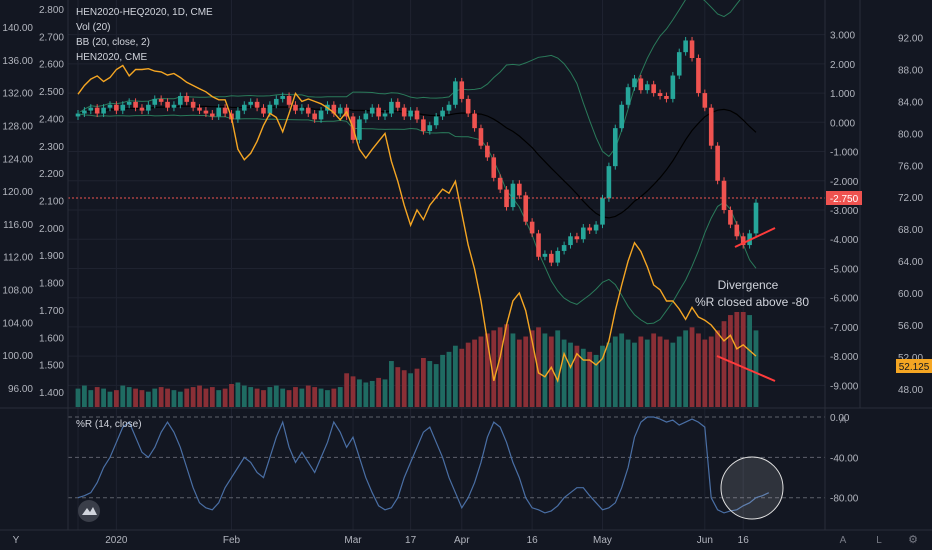 The image size is (932, 550). I want to click on legend-symbol: HEN2020-HEQ2020, 1D, CME, so click(144, 12).